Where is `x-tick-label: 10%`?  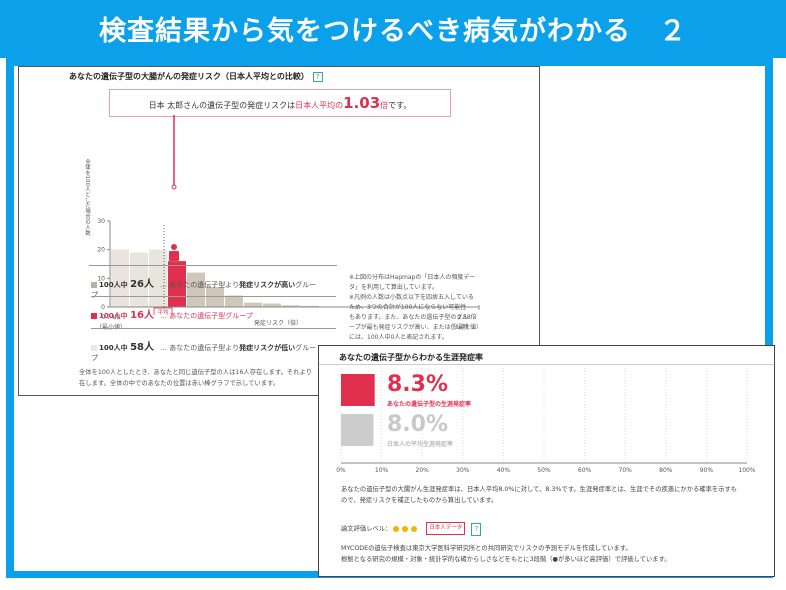 x-tick-label: 10% is located at coordinates (382, 470).